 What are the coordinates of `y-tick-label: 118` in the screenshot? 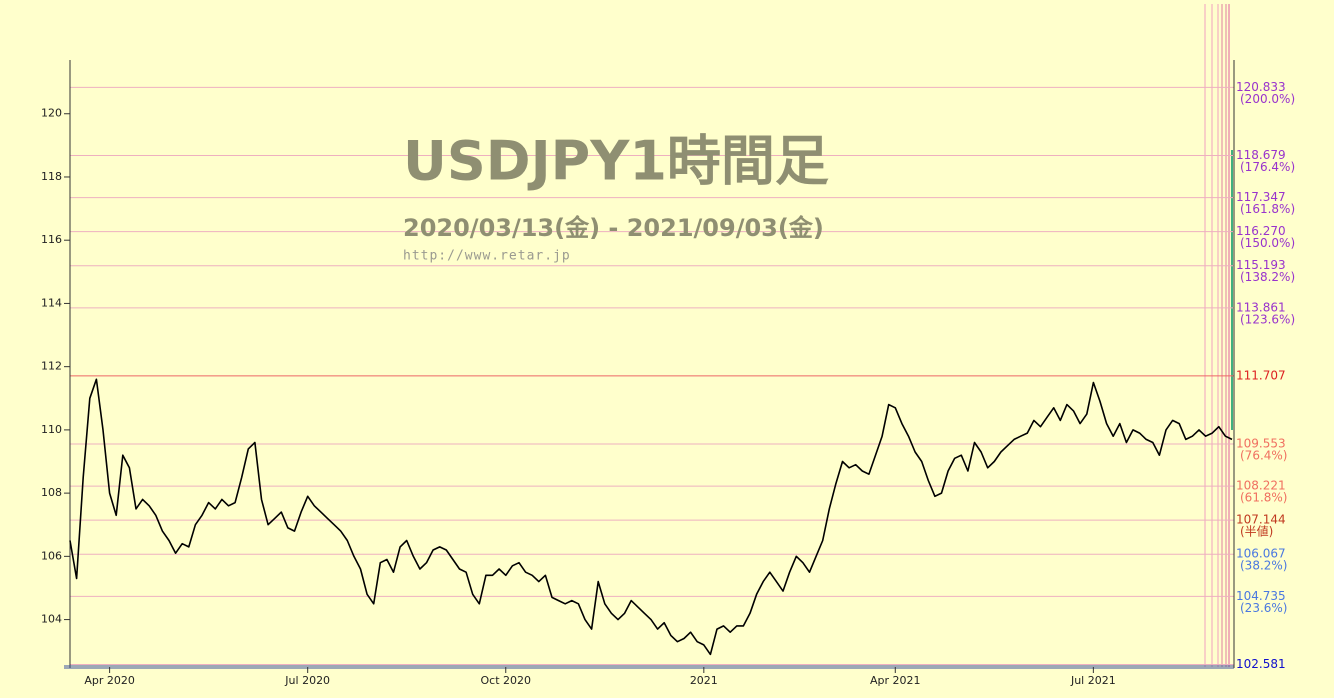 It's located at (51, 176).